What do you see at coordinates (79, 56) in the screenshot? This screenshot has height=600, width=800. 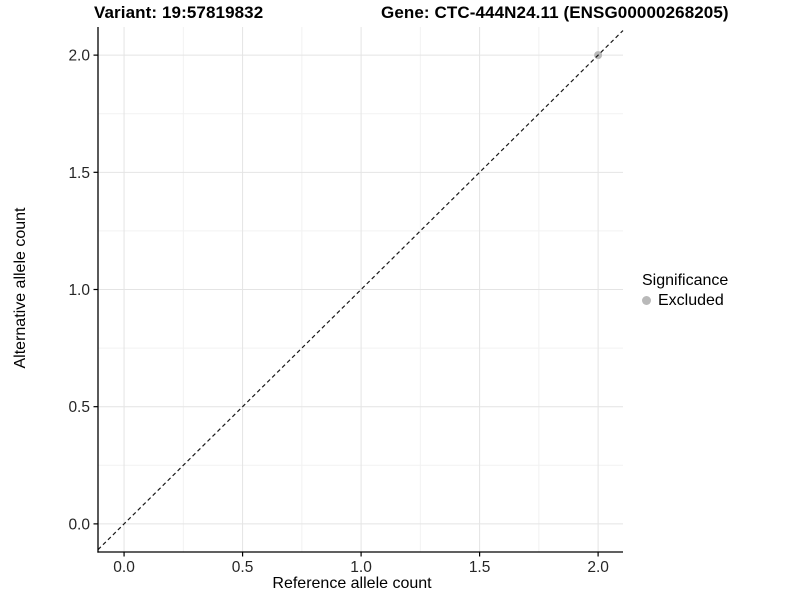 I see `y-tick-label: 2.0` at bounding box center [79, 56].